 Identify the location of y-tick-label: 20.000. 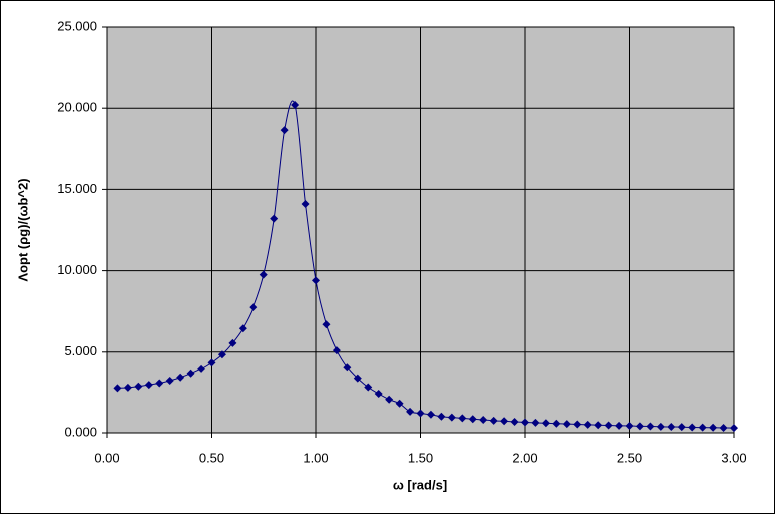
(77, 107).